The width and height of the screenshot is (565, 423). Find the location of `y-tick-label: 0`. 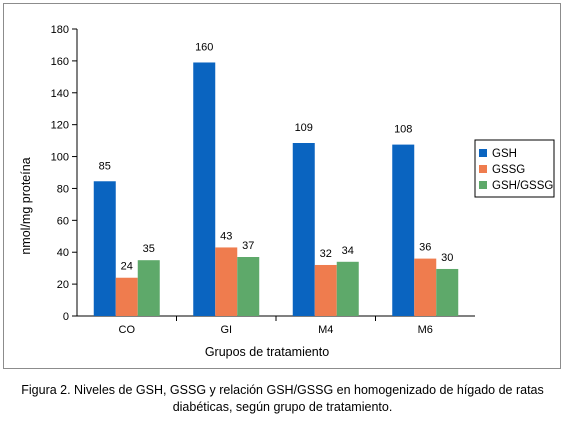

y-tick-label: 0 is located at coordinates (66, 317).